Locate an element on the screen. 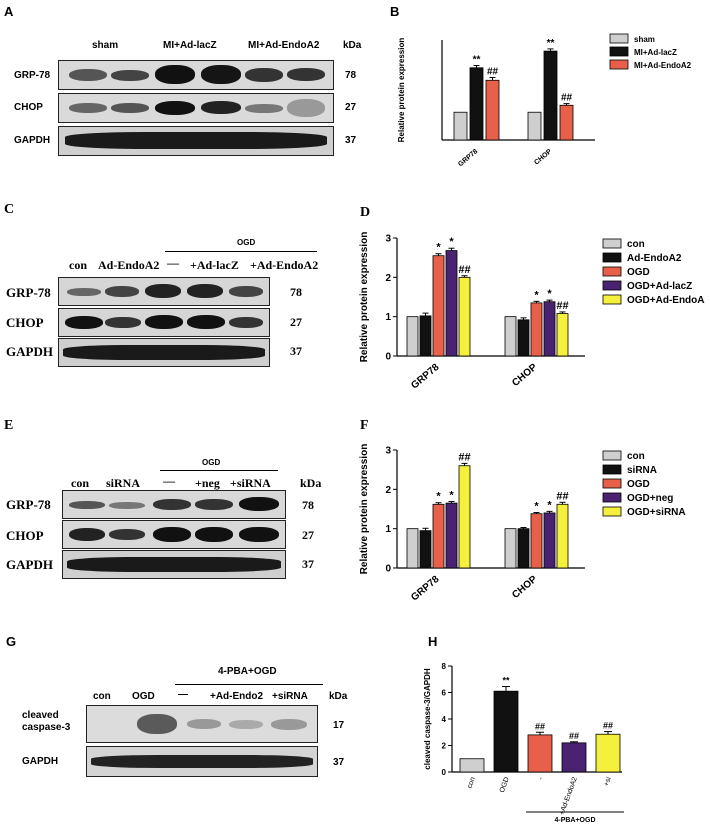  c-row-label-grp78: GRP-78 is located at coordinates (28, 292).